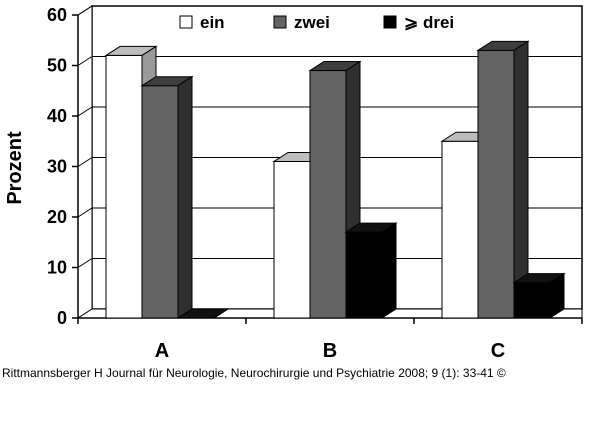 The height and width of the screenshot is (424, 600). What do you see at coordinates (15, 168) in the screenshot?
I see `y-axis-label: Prozent` at bounding box center [15, 168].